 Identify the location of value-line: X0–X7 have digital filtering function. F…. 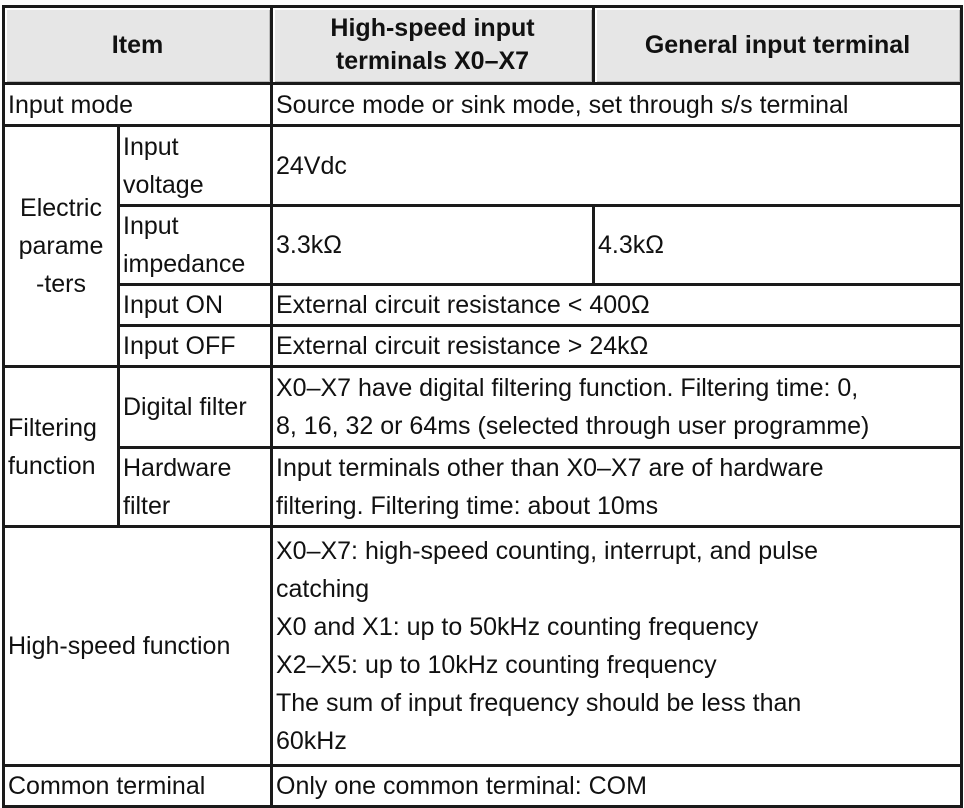
(567, 388).